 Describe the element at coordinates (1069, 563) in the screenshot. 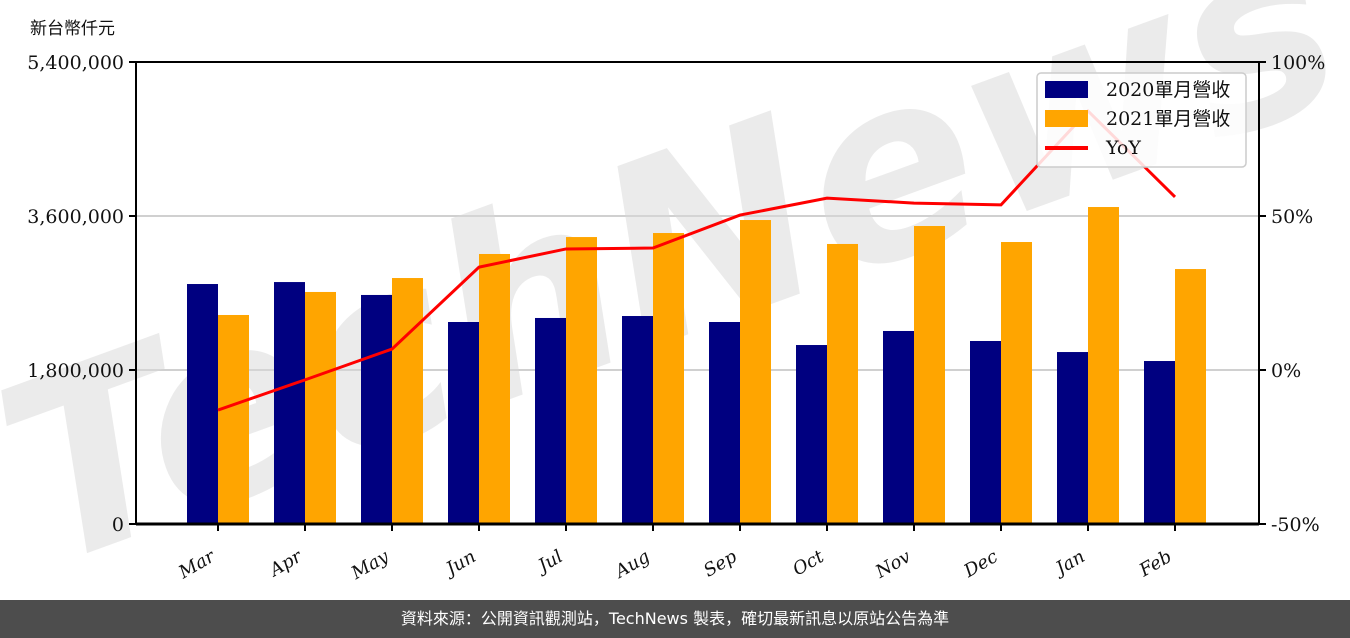

I see `x-tick-label: Jan` at that location.